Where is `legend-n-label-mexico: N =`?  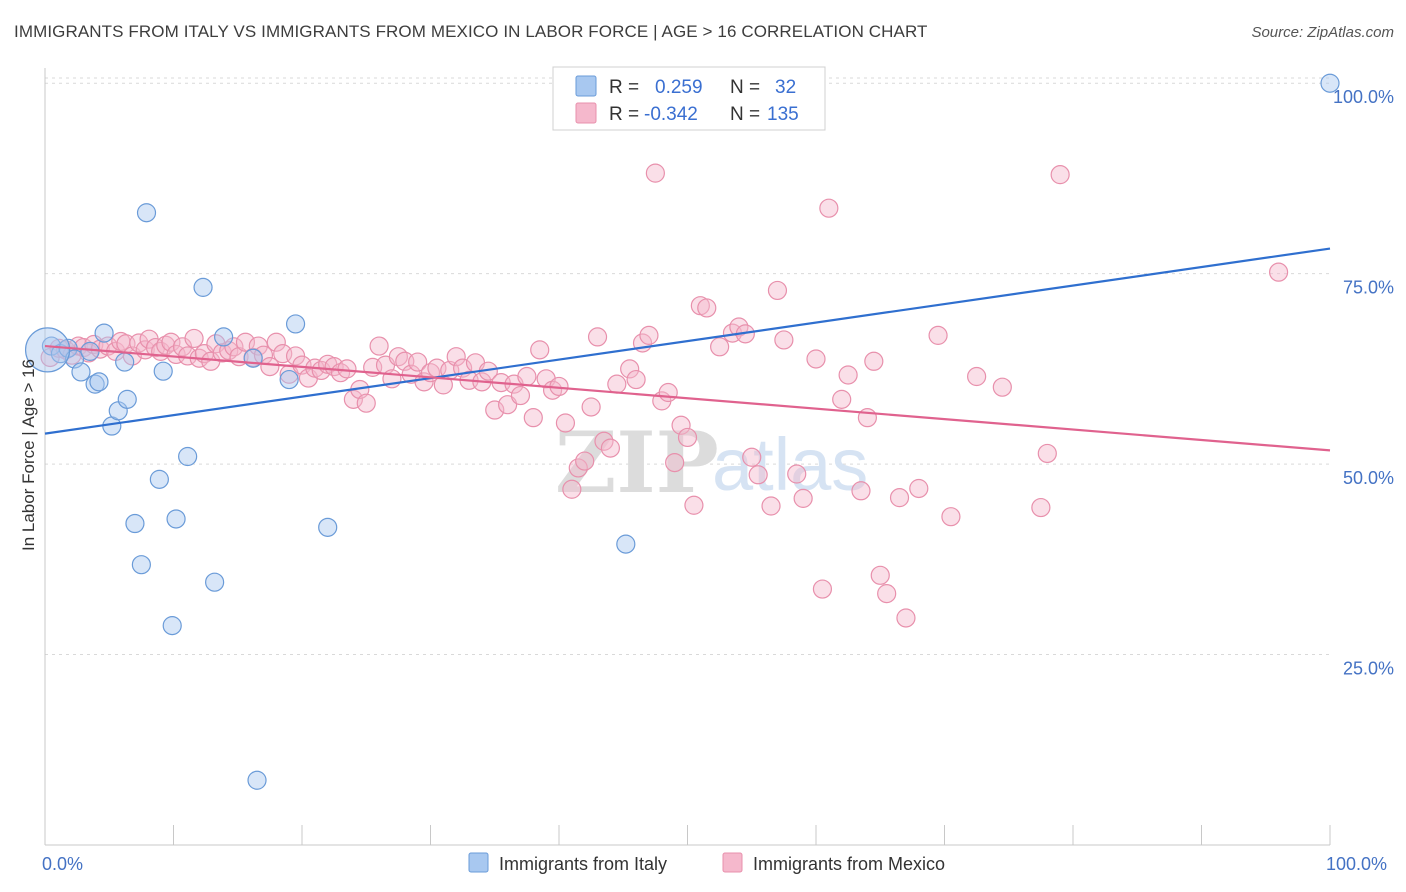 legend-n-label-mexico: N = is located at coordinates (745, 114).